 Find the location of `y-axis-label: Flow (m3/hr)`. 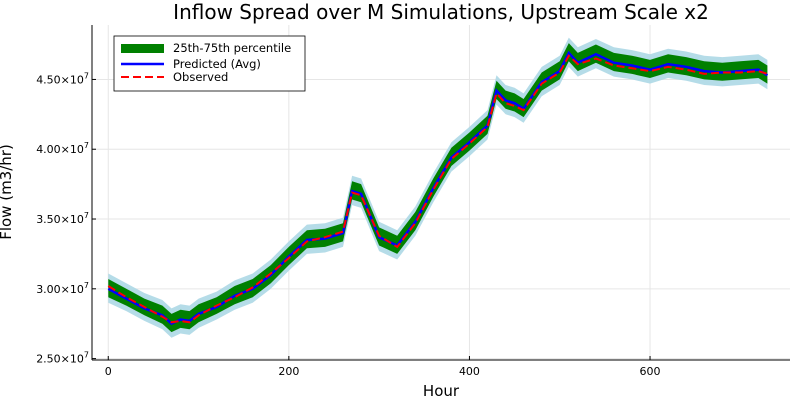

y-axis-label: Flow (m3/hr) is located at coordinates (7, 192).